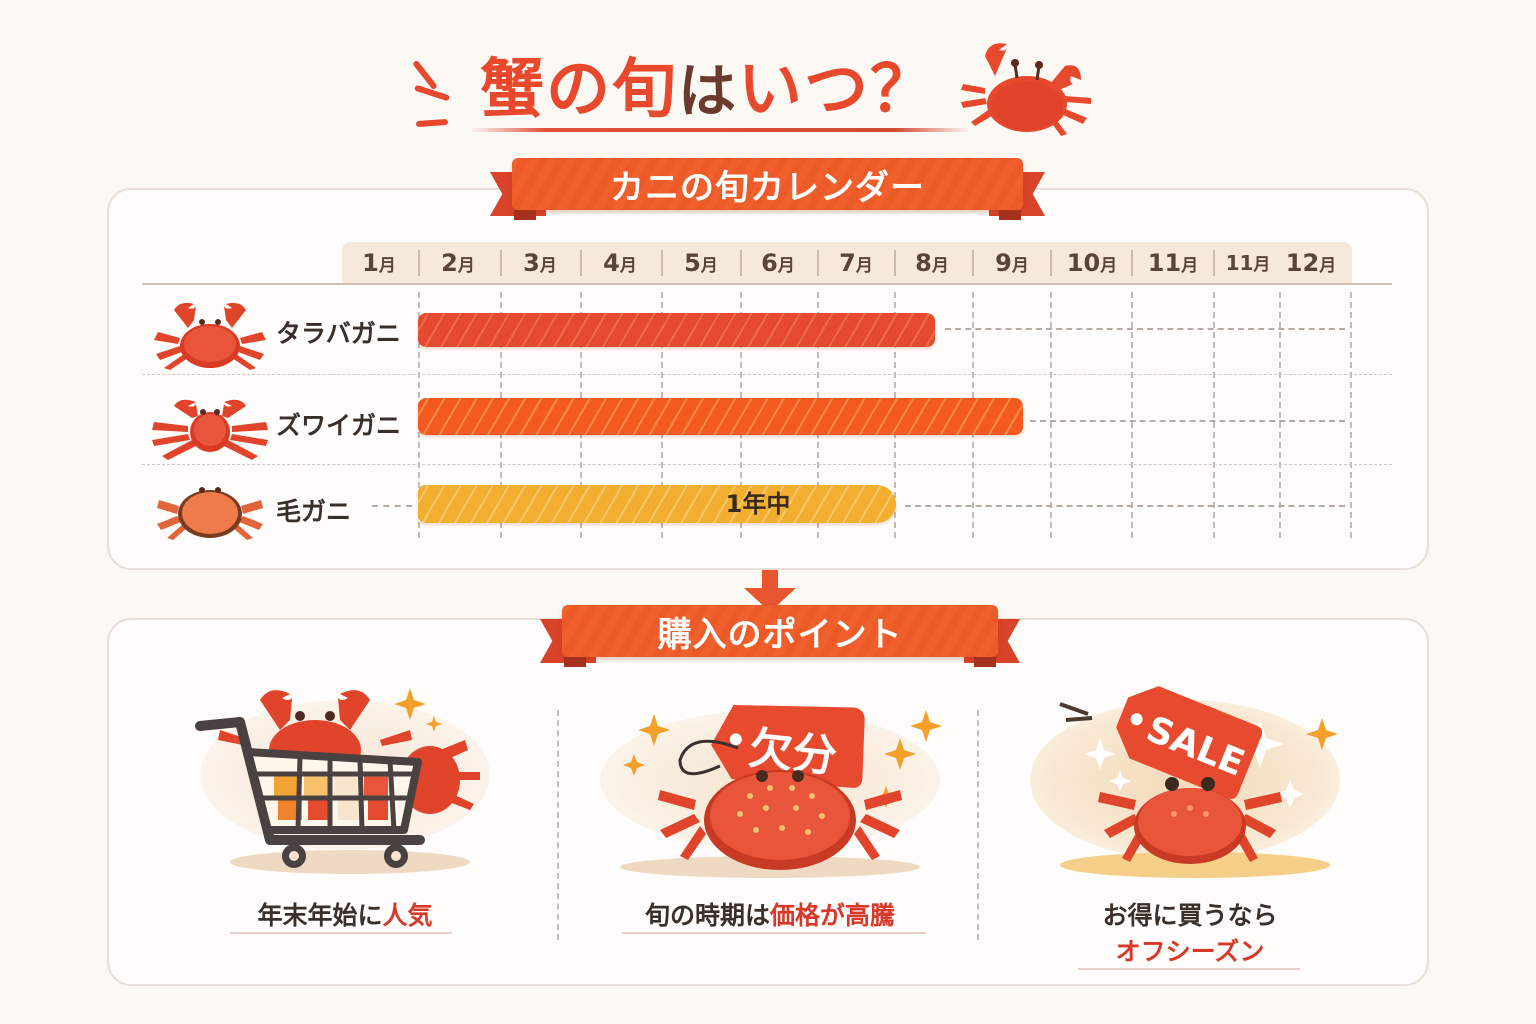 This screenshot has width=1536, height=1024. What do you see at coordinates (210, 513) in the screenshot?
I see `hairy-crab-icon` at bounding box center [210, 513].